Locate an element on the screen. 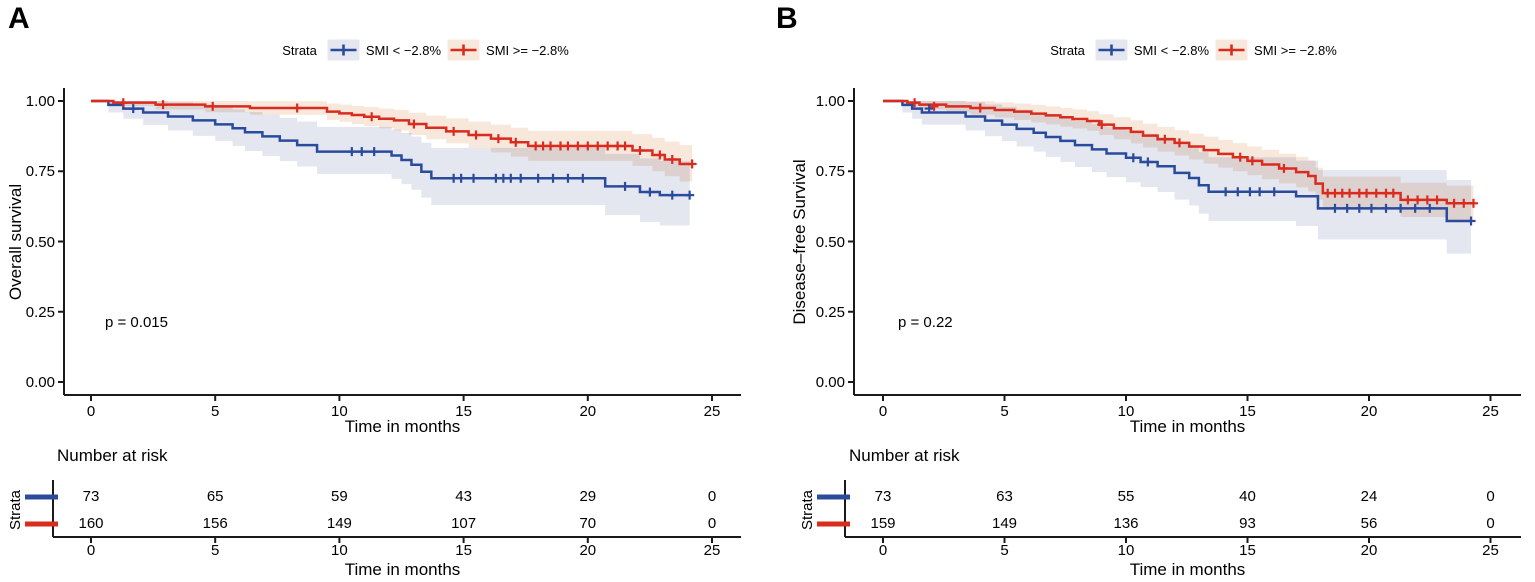 This screenshot has height=582, width=1535. risk-count: 29 is located at coordinates (588, 496).